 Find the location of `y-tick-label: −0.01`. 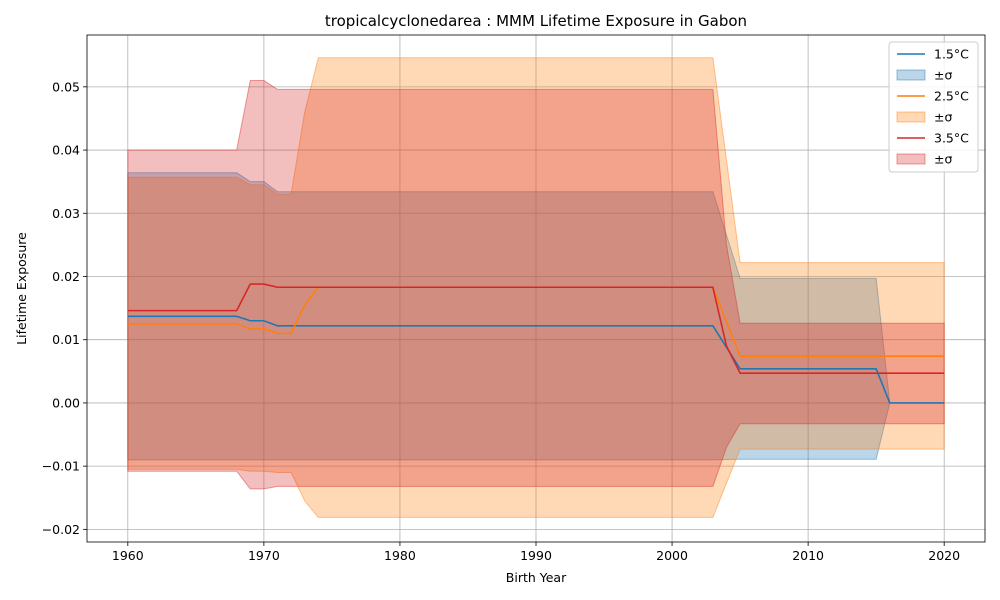

y-tick-label: −0.01 is located at coordinates (61, 466).